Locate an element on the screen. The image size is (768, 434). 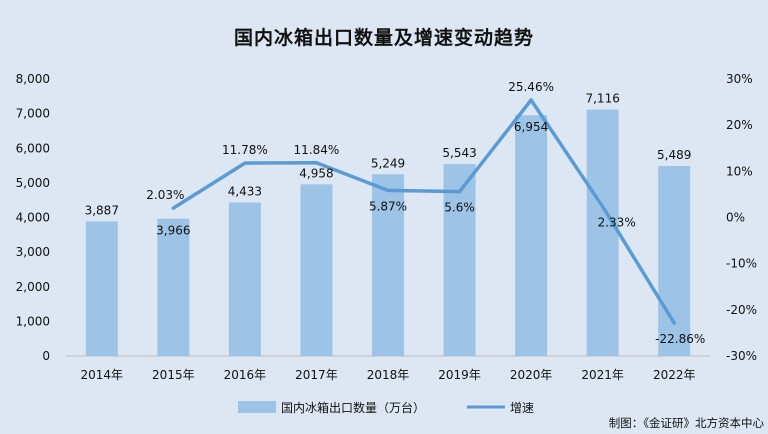
source-credit: 制图：《金证研》北方资本中心 is located at coordinates (687, 423).